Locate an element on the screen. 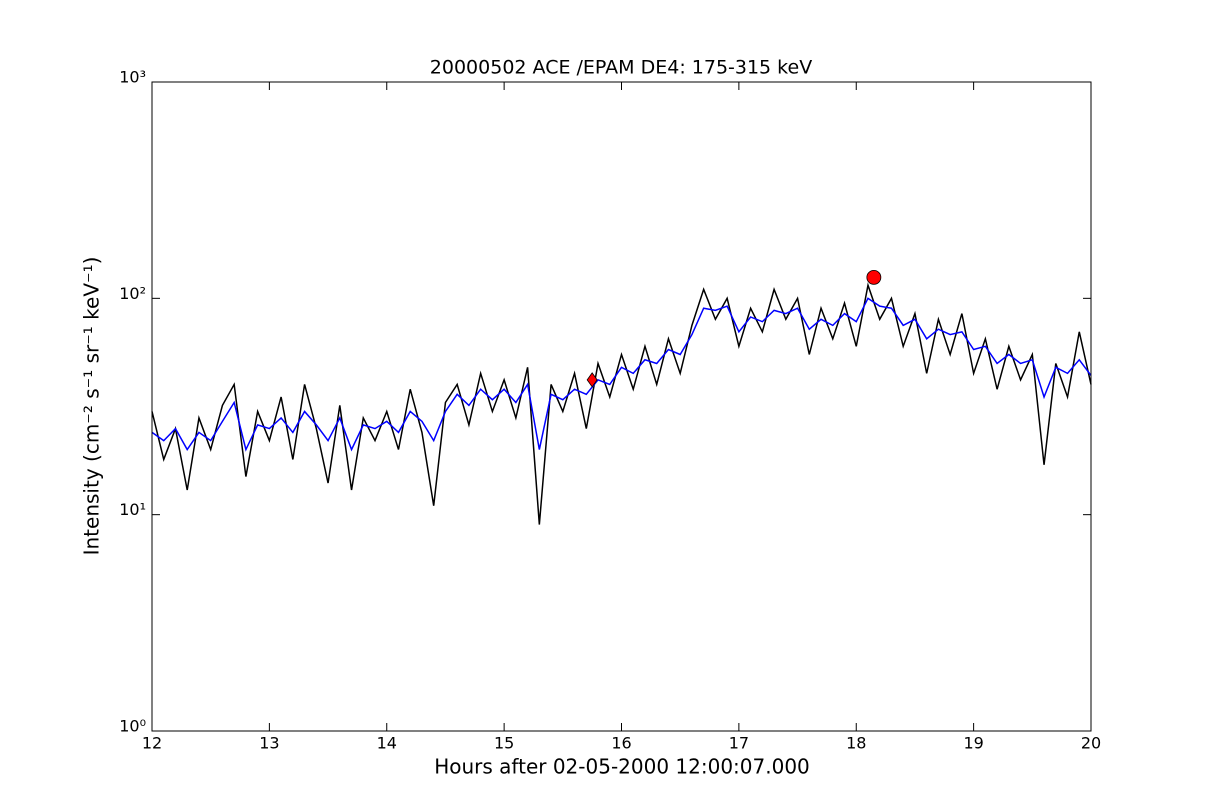 The width and height of the screenshot is (1212, 812). y-tick-label: 10¹ is located at coordinates (132, 509).